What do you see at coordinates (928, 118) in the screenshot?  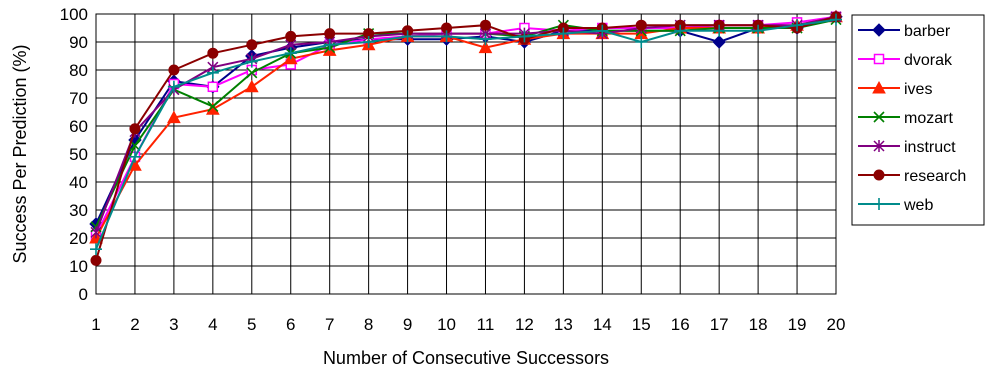 I see `legend-label-mozart: mozart` at bounding box center [928, 118].